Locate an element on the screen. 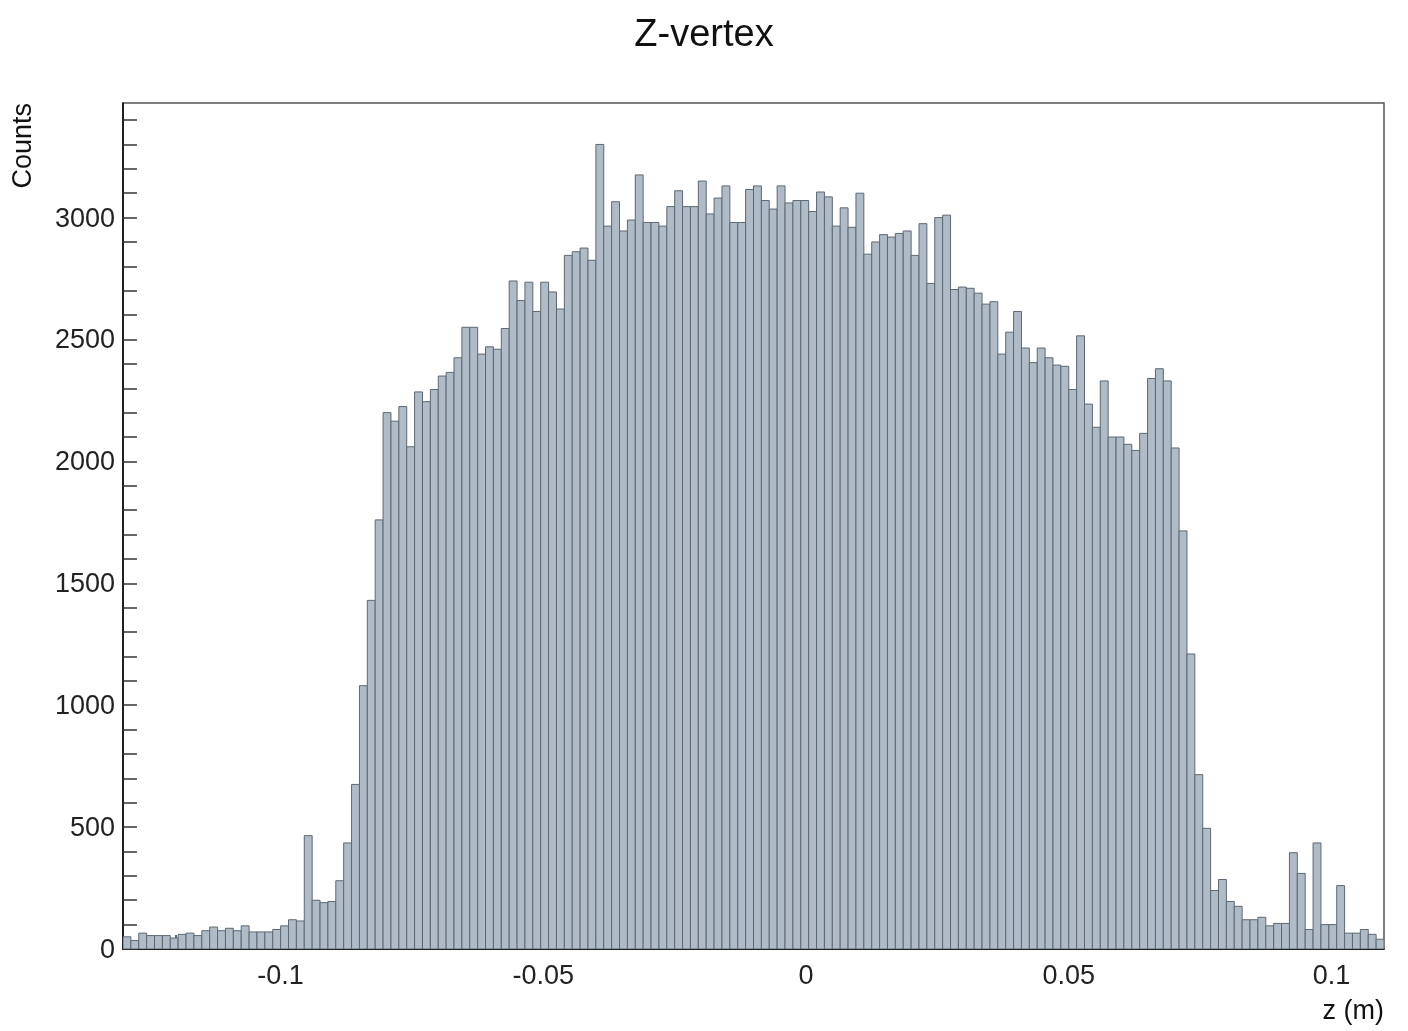 The image size is (1408, 1031). x-tick-label: -0.1 is located at coordinates (280, 974).